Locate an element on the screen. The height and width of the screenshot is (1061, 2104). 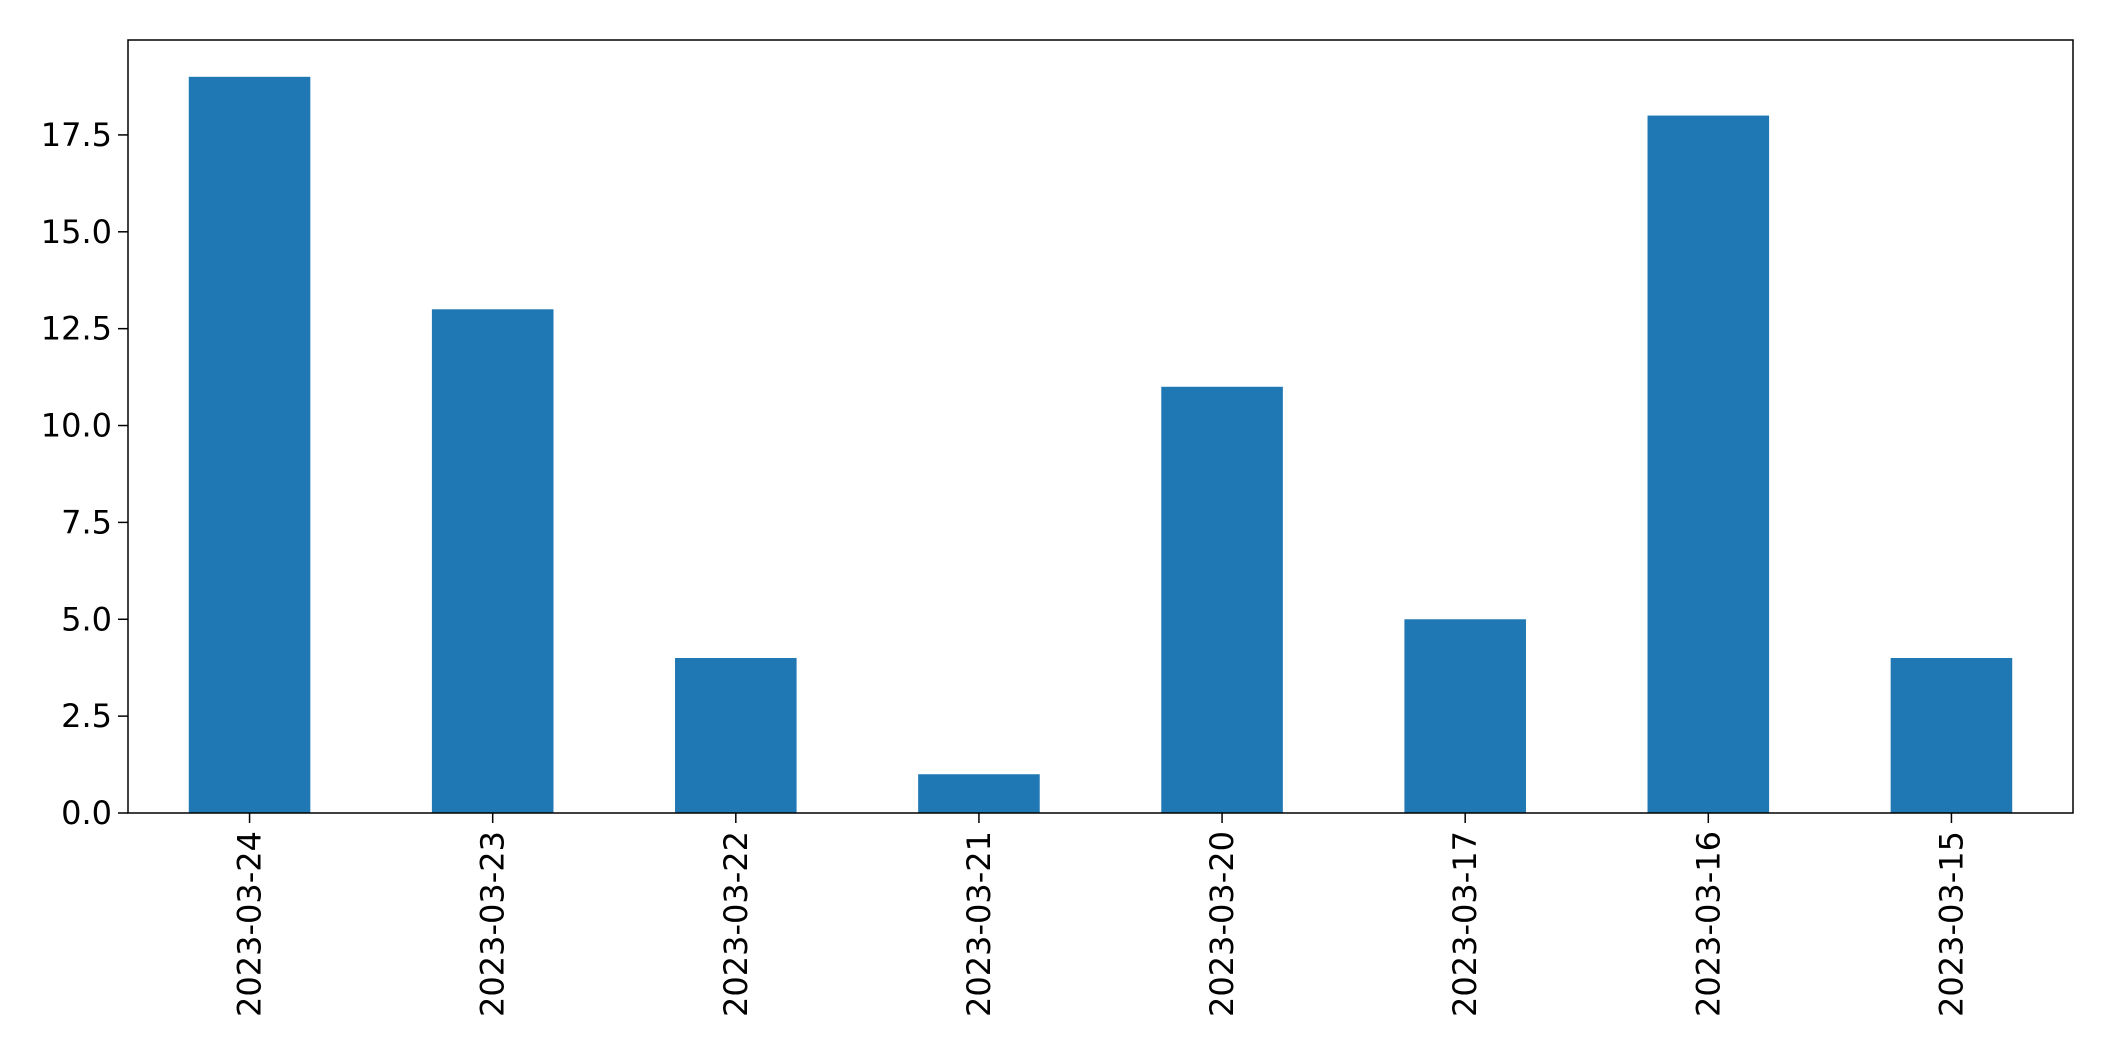
x-tick-label: 2023-03-21 is located at coordinates (979, 924).